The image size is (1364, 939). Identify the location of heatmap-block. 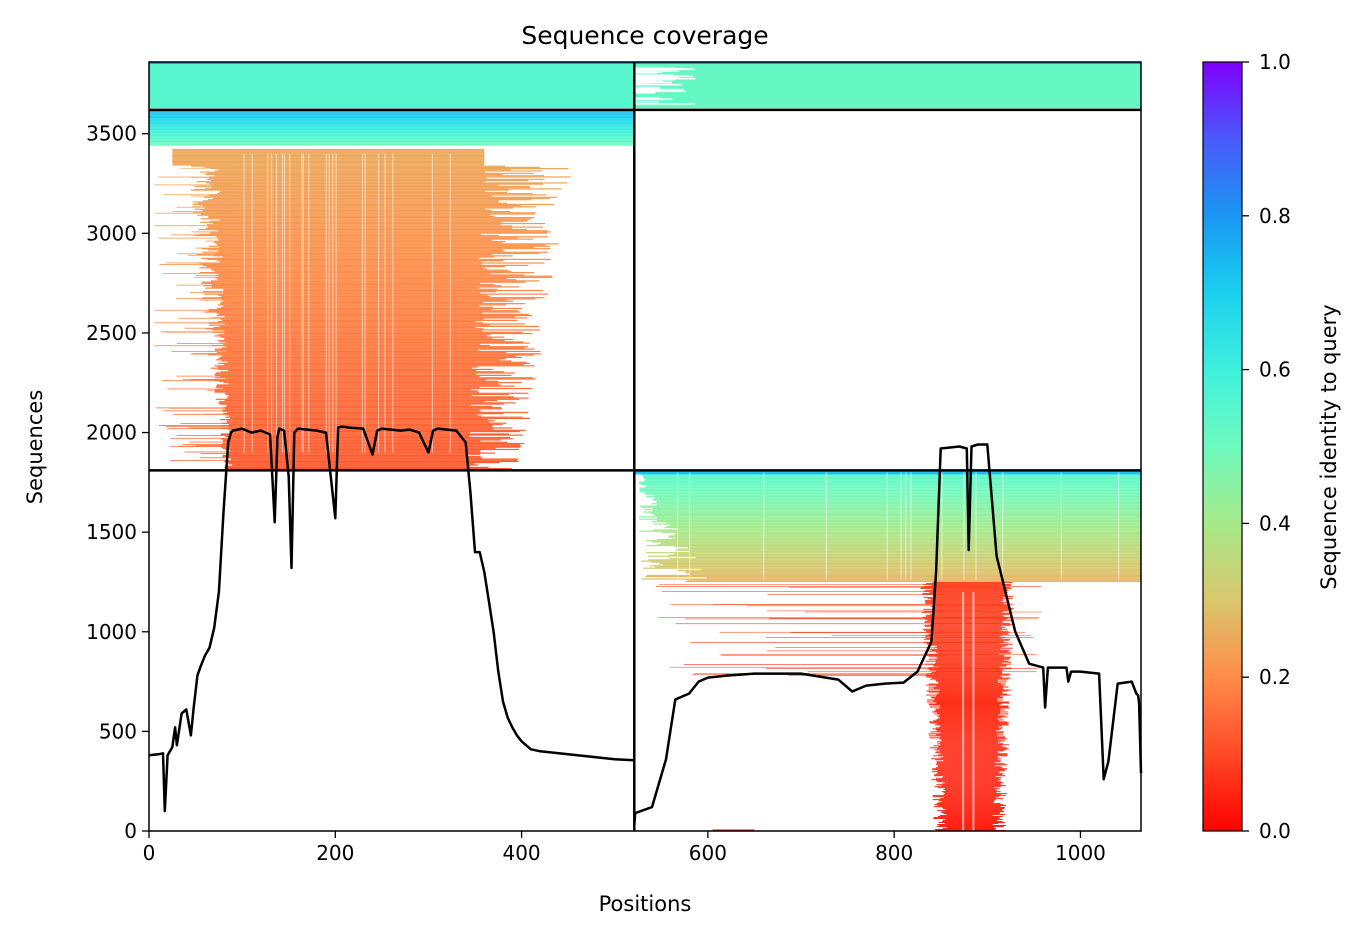
(887, 63).